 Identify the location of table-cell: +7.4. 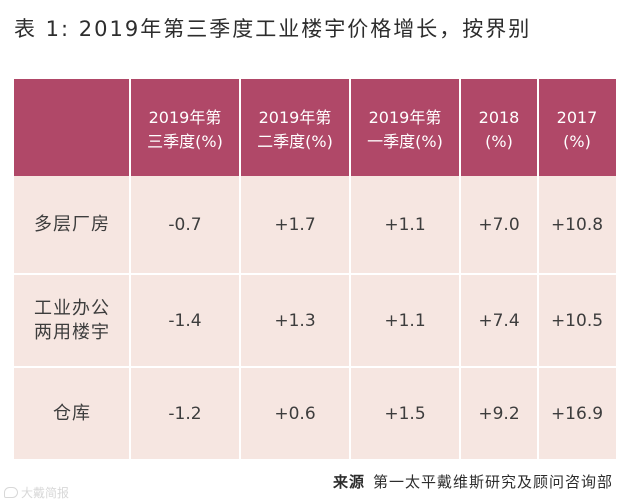
(499, 320).